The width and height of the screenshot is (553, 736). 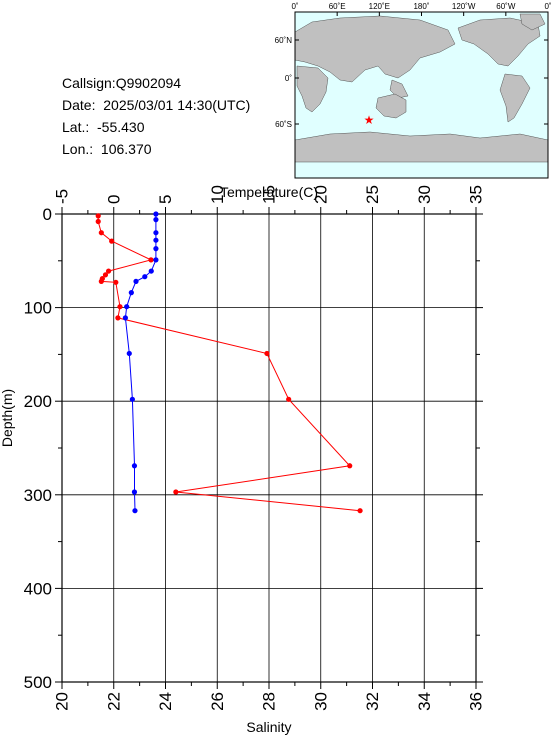 What do you see at coordinates (38, 495) in the screenshot?
I see `depth-tick-label: 300` at bounding box center [38, 495].